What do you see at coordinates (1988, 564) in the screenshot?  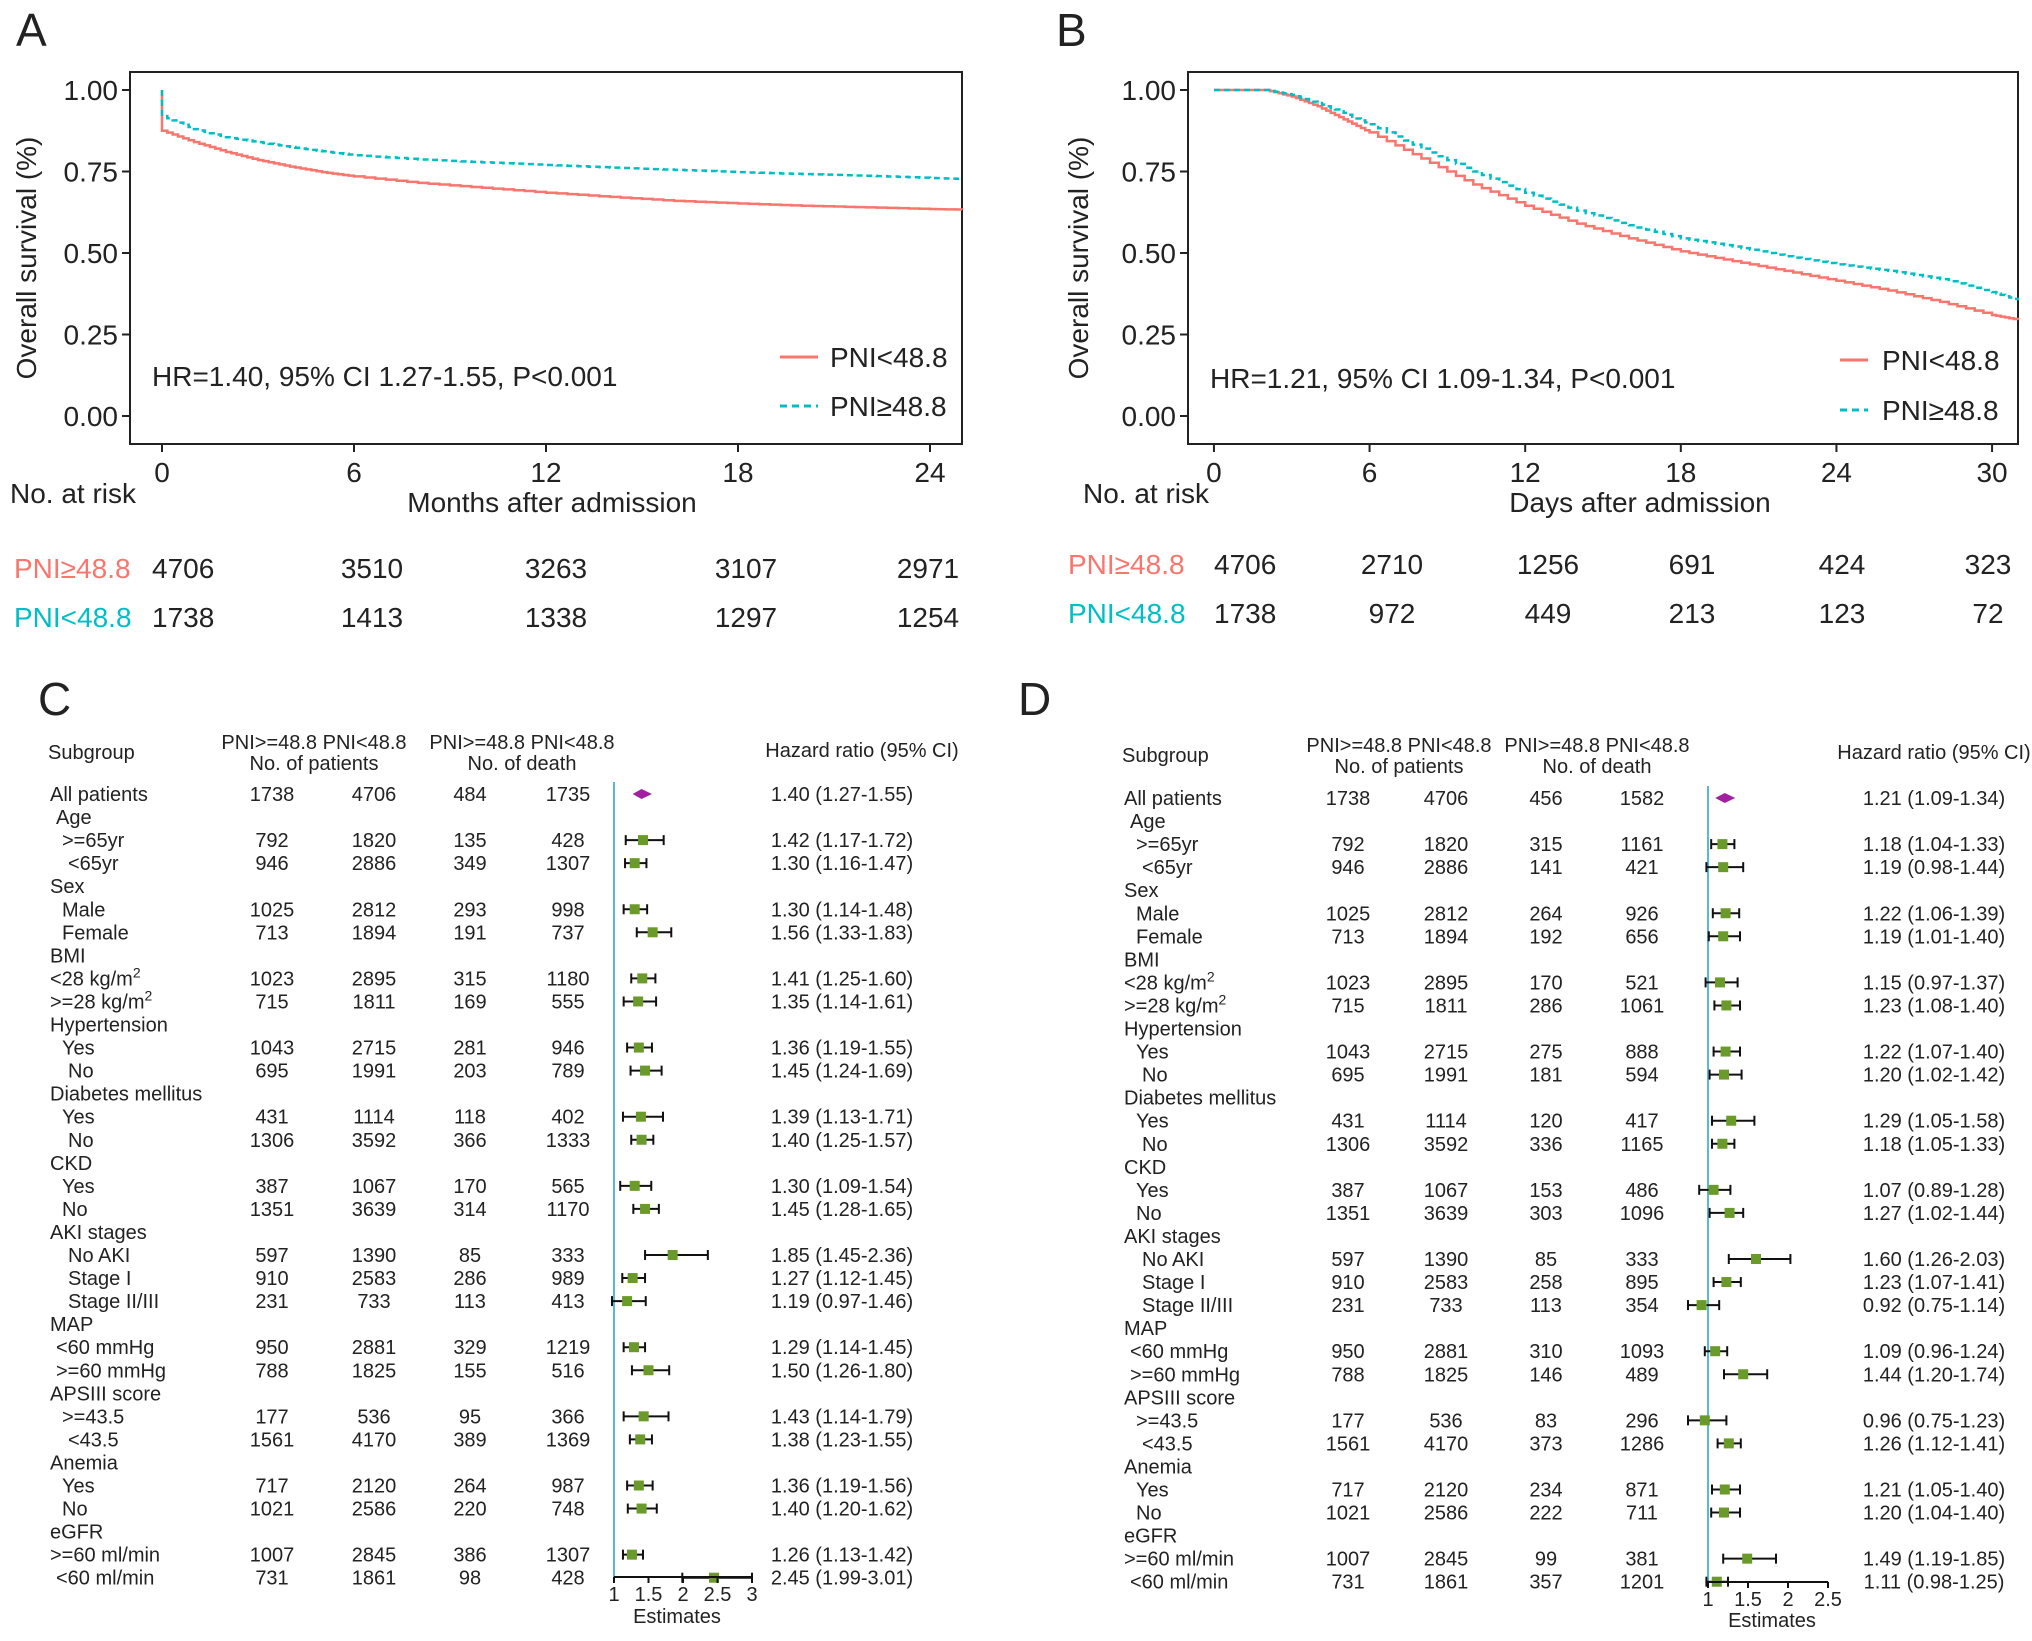 I see `risk-count: 323` at bounding box center [1988, 564].